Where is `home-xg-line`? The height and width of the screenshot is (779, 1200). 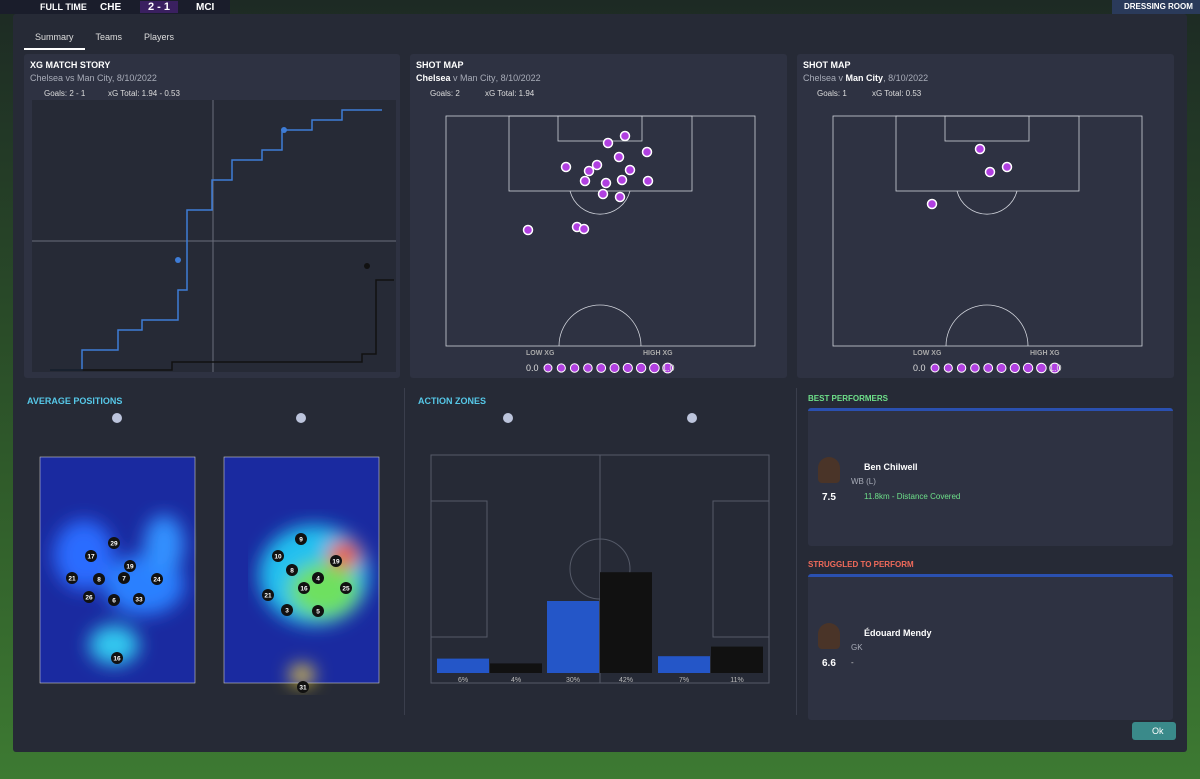
home-xg-line is located at coordinates (216, 240).